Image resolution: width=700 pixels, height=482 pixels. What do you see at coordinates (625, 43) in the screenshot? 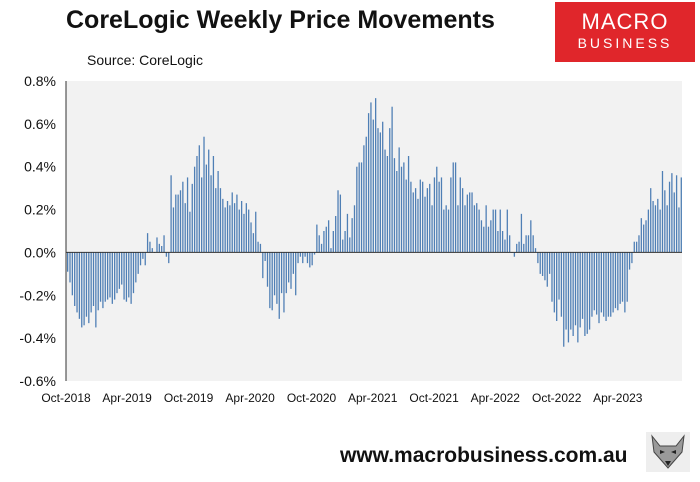
I see `logo-line-2: BUSINESS` at bounding box center [625, 43].